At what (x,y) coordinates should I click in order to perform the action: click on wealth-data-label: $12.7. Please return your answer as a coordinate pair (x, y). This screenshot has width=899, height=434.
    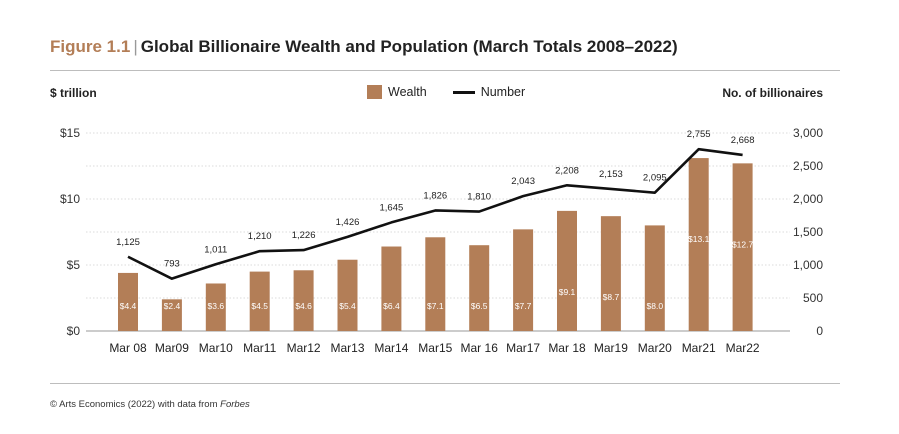
    Looking at the image, I should click on (743, 244).